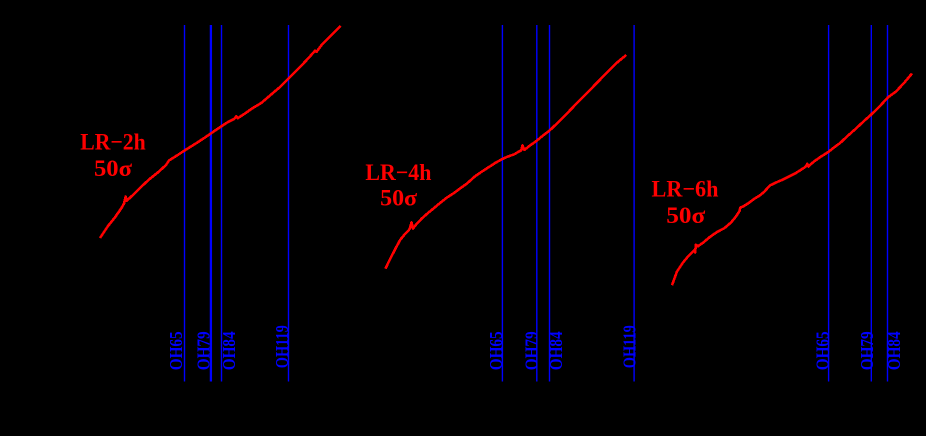  I want to click on svg-text: LR−2h, so click(113, 141).